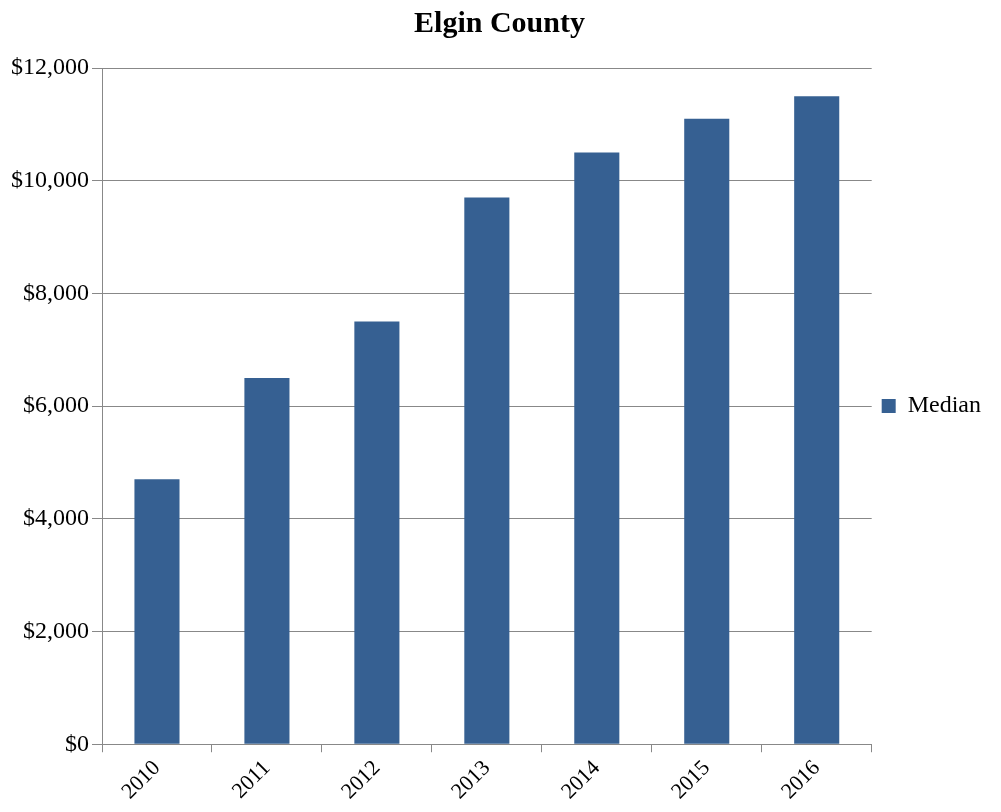  I want to click on y-tick-label: $6,000, so click(56, 404).